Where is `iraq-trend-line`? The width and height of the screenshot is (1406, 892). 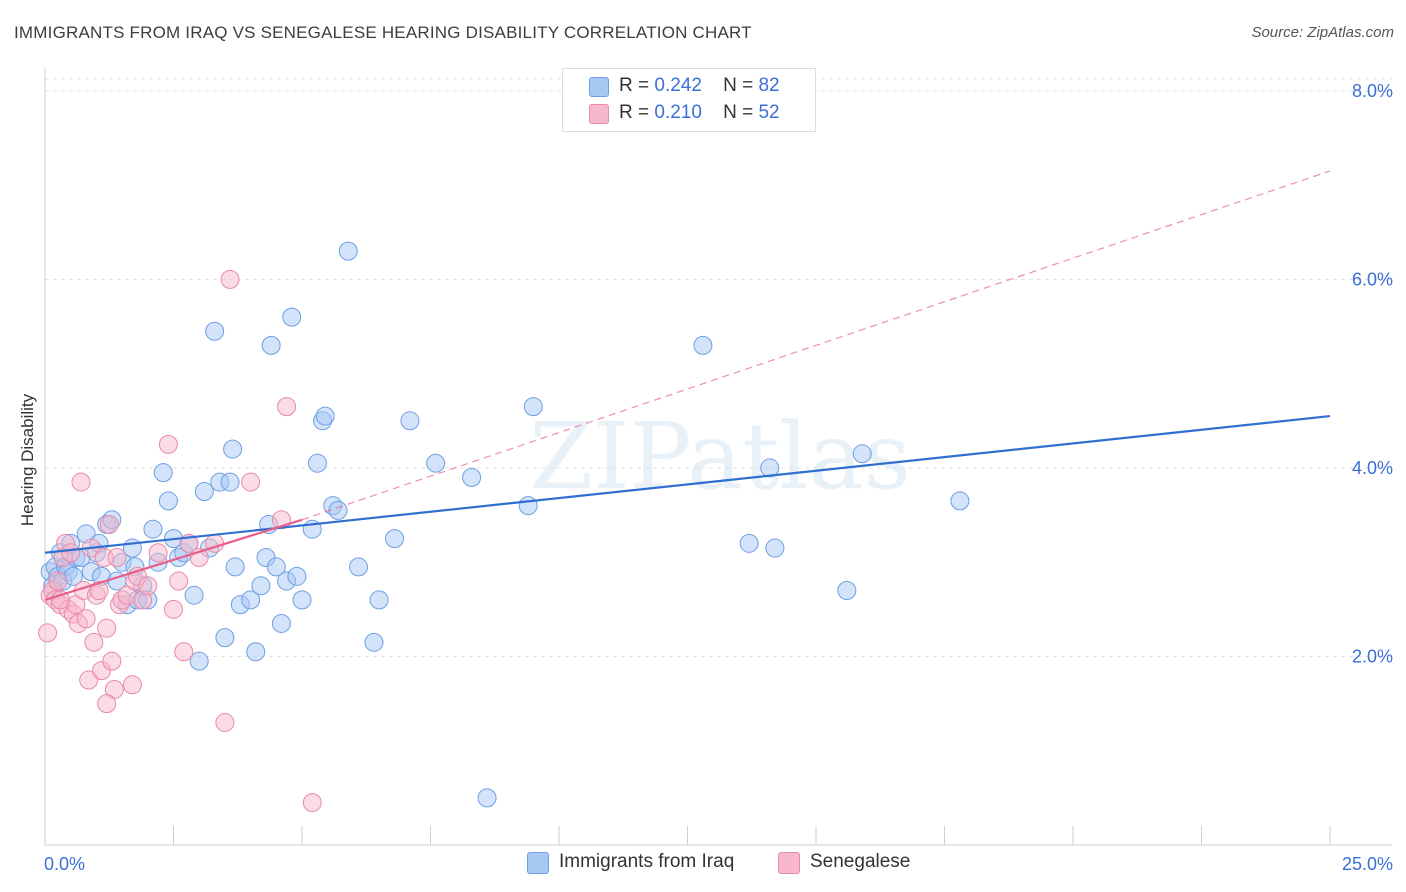 iraq-trend-line is located at coordinates (687, 484).